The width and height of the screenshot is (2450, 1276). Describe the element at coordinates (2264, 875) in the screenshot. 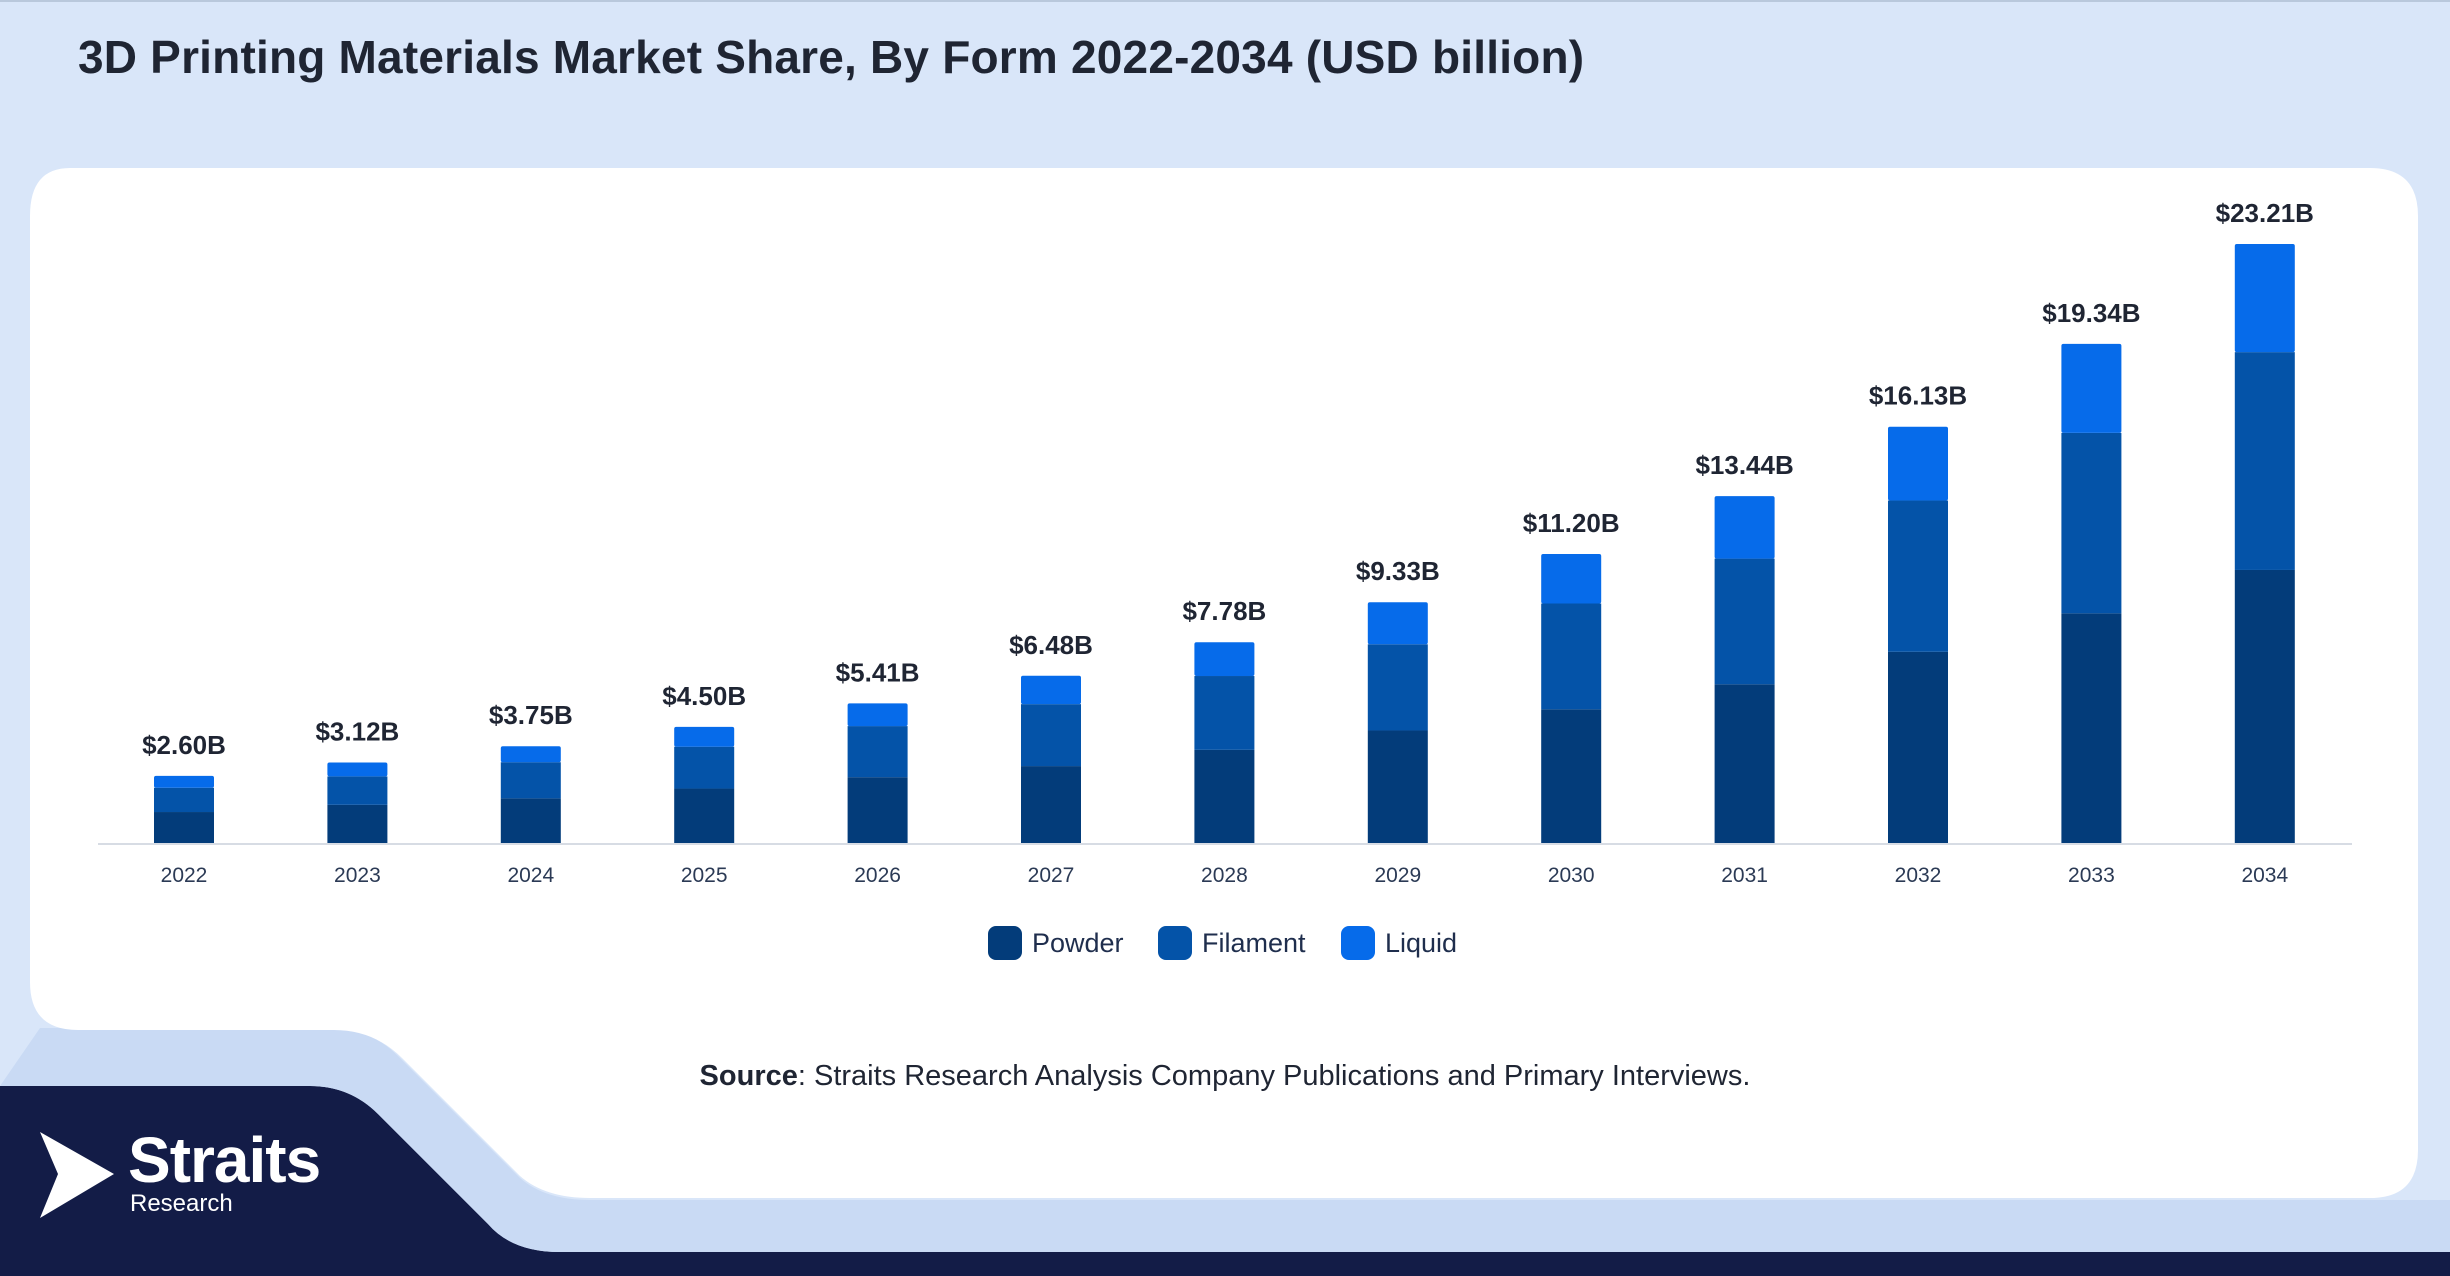

I see `x-tick-label-2034: 2034` at that location.